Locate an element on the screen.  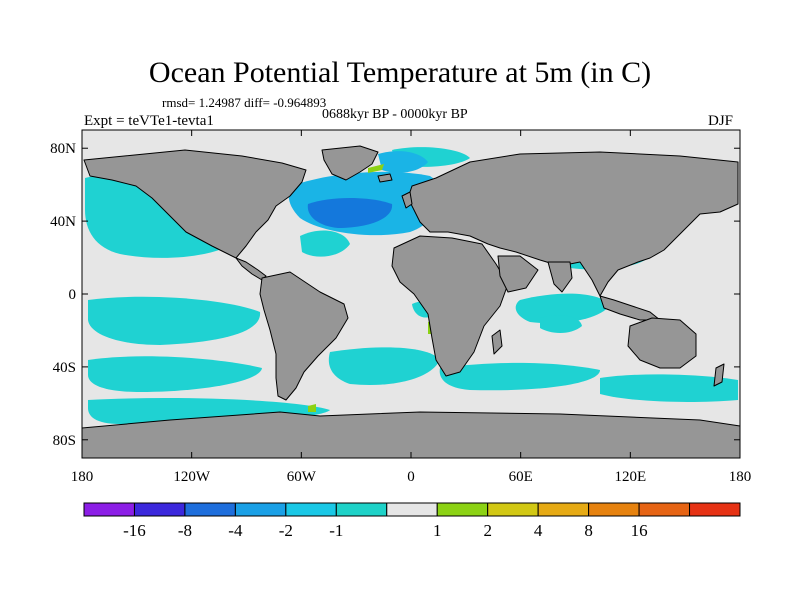
north-america is located at coordinates (195, 204).